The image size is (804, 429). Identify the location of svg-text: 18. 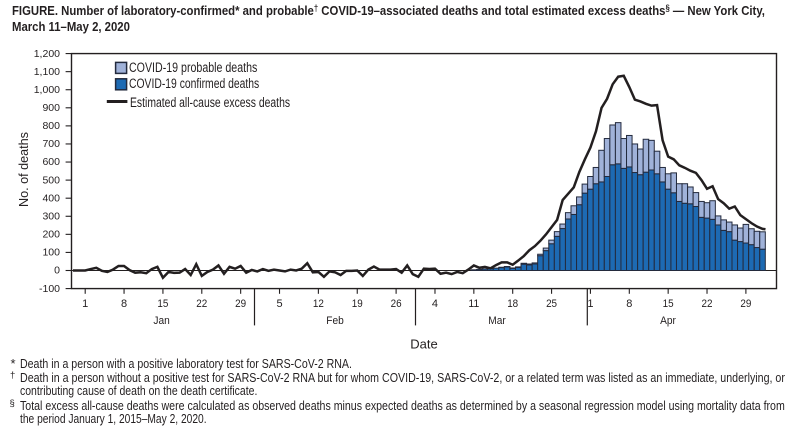
(512, 304).